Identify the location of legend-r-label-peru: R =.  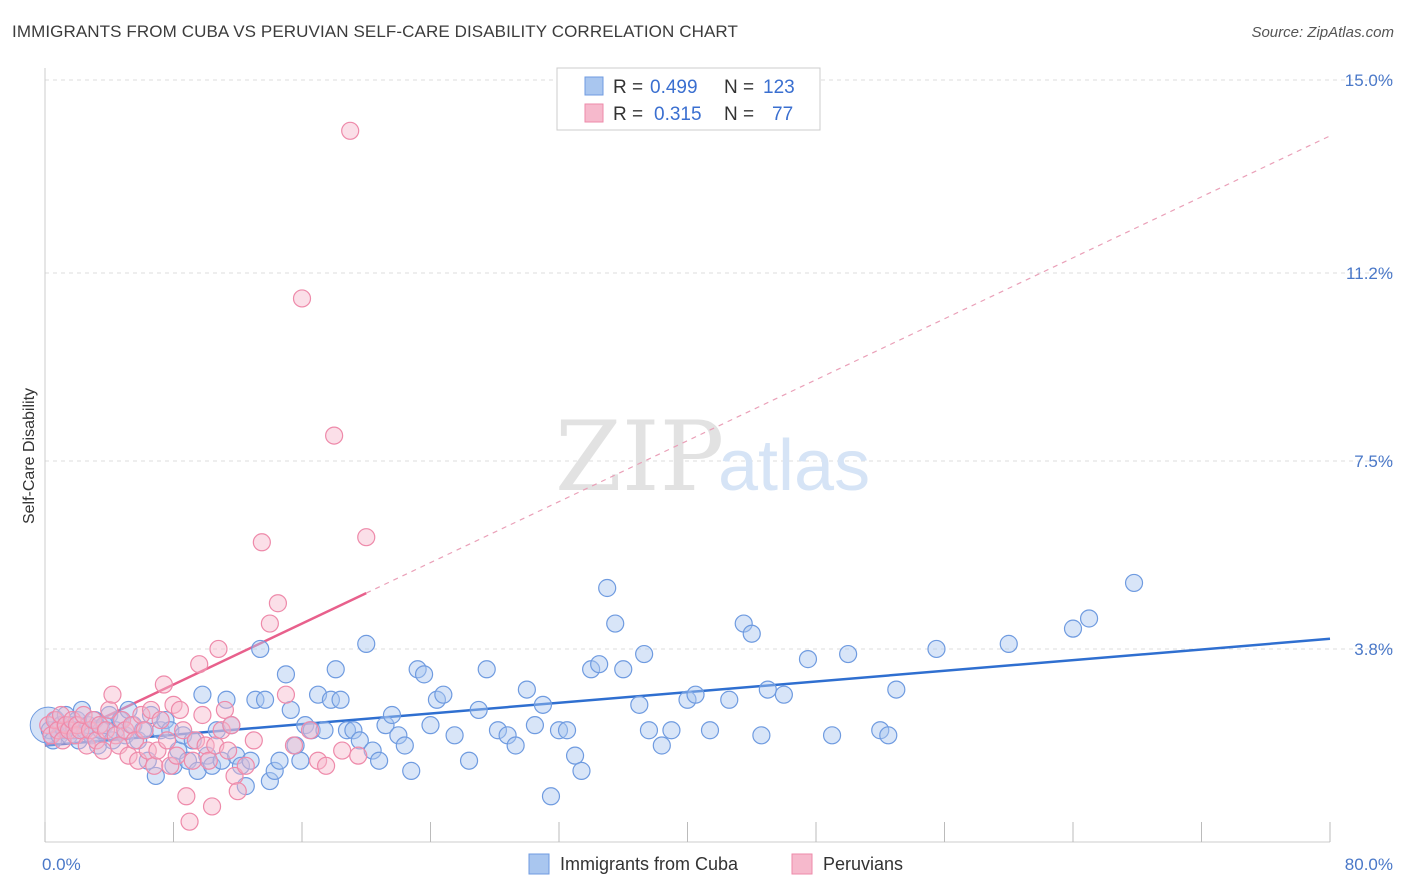
(628, 114).